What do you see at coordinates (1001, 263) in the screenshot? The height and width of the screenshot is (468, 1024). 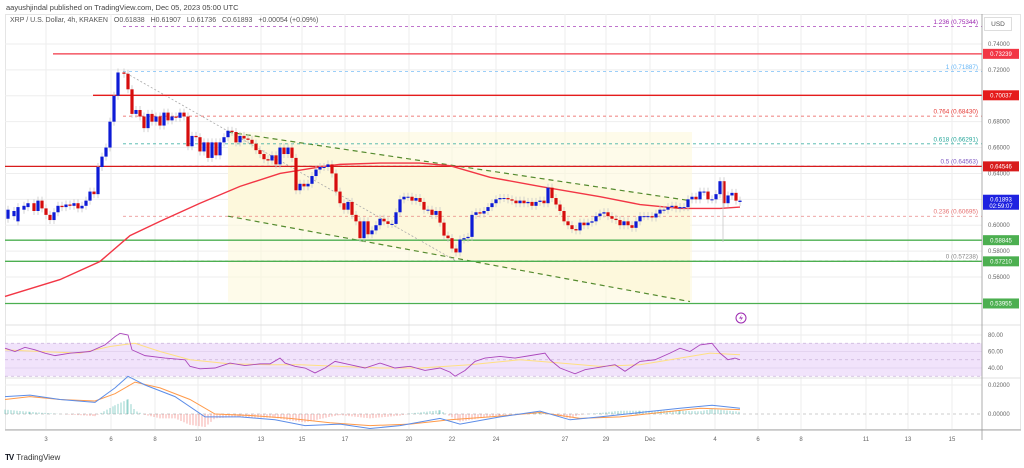 I see `svg-text: 0.57210` at bounding box center [1001, 263].